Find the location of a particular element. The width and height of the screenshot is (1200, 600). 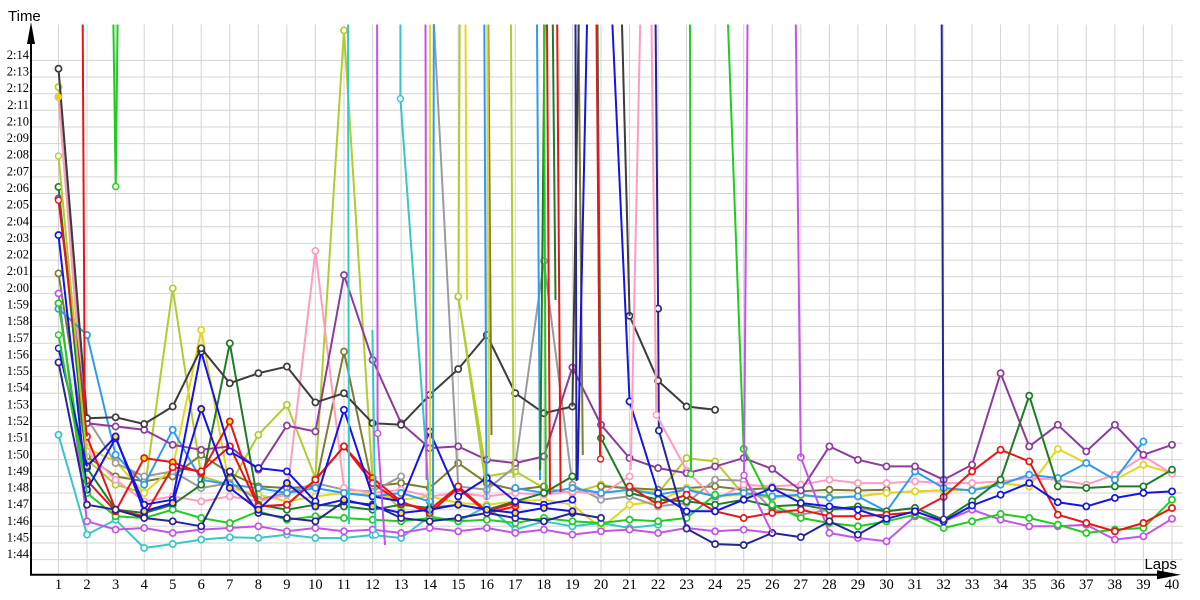

svg-text: 1:57 is located at coordinates (18, 338).